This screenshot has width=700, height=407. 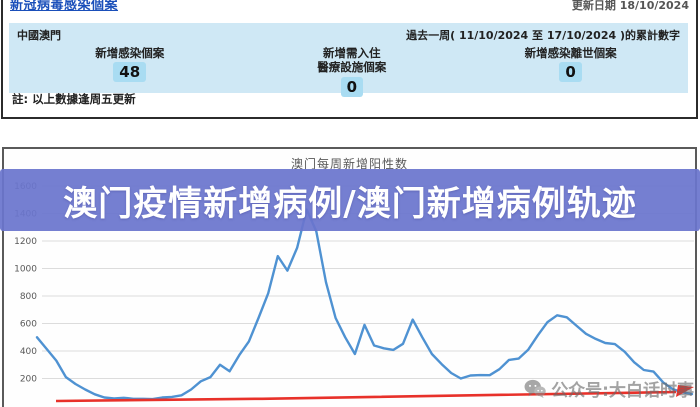 I want to click on red-arrowhead, so click(x=685, y=391).